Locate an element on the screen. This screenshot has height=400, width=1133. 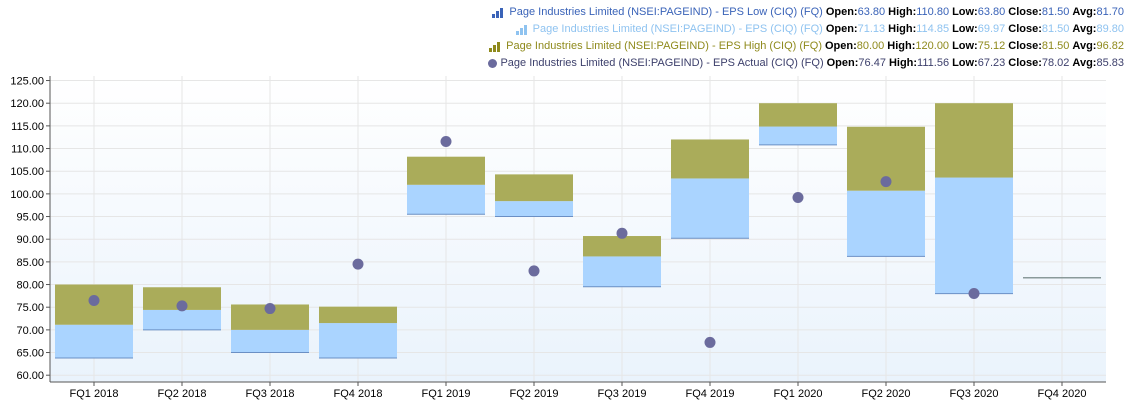
legend-high-value: 114.85 is located at coordinates (933, 29).